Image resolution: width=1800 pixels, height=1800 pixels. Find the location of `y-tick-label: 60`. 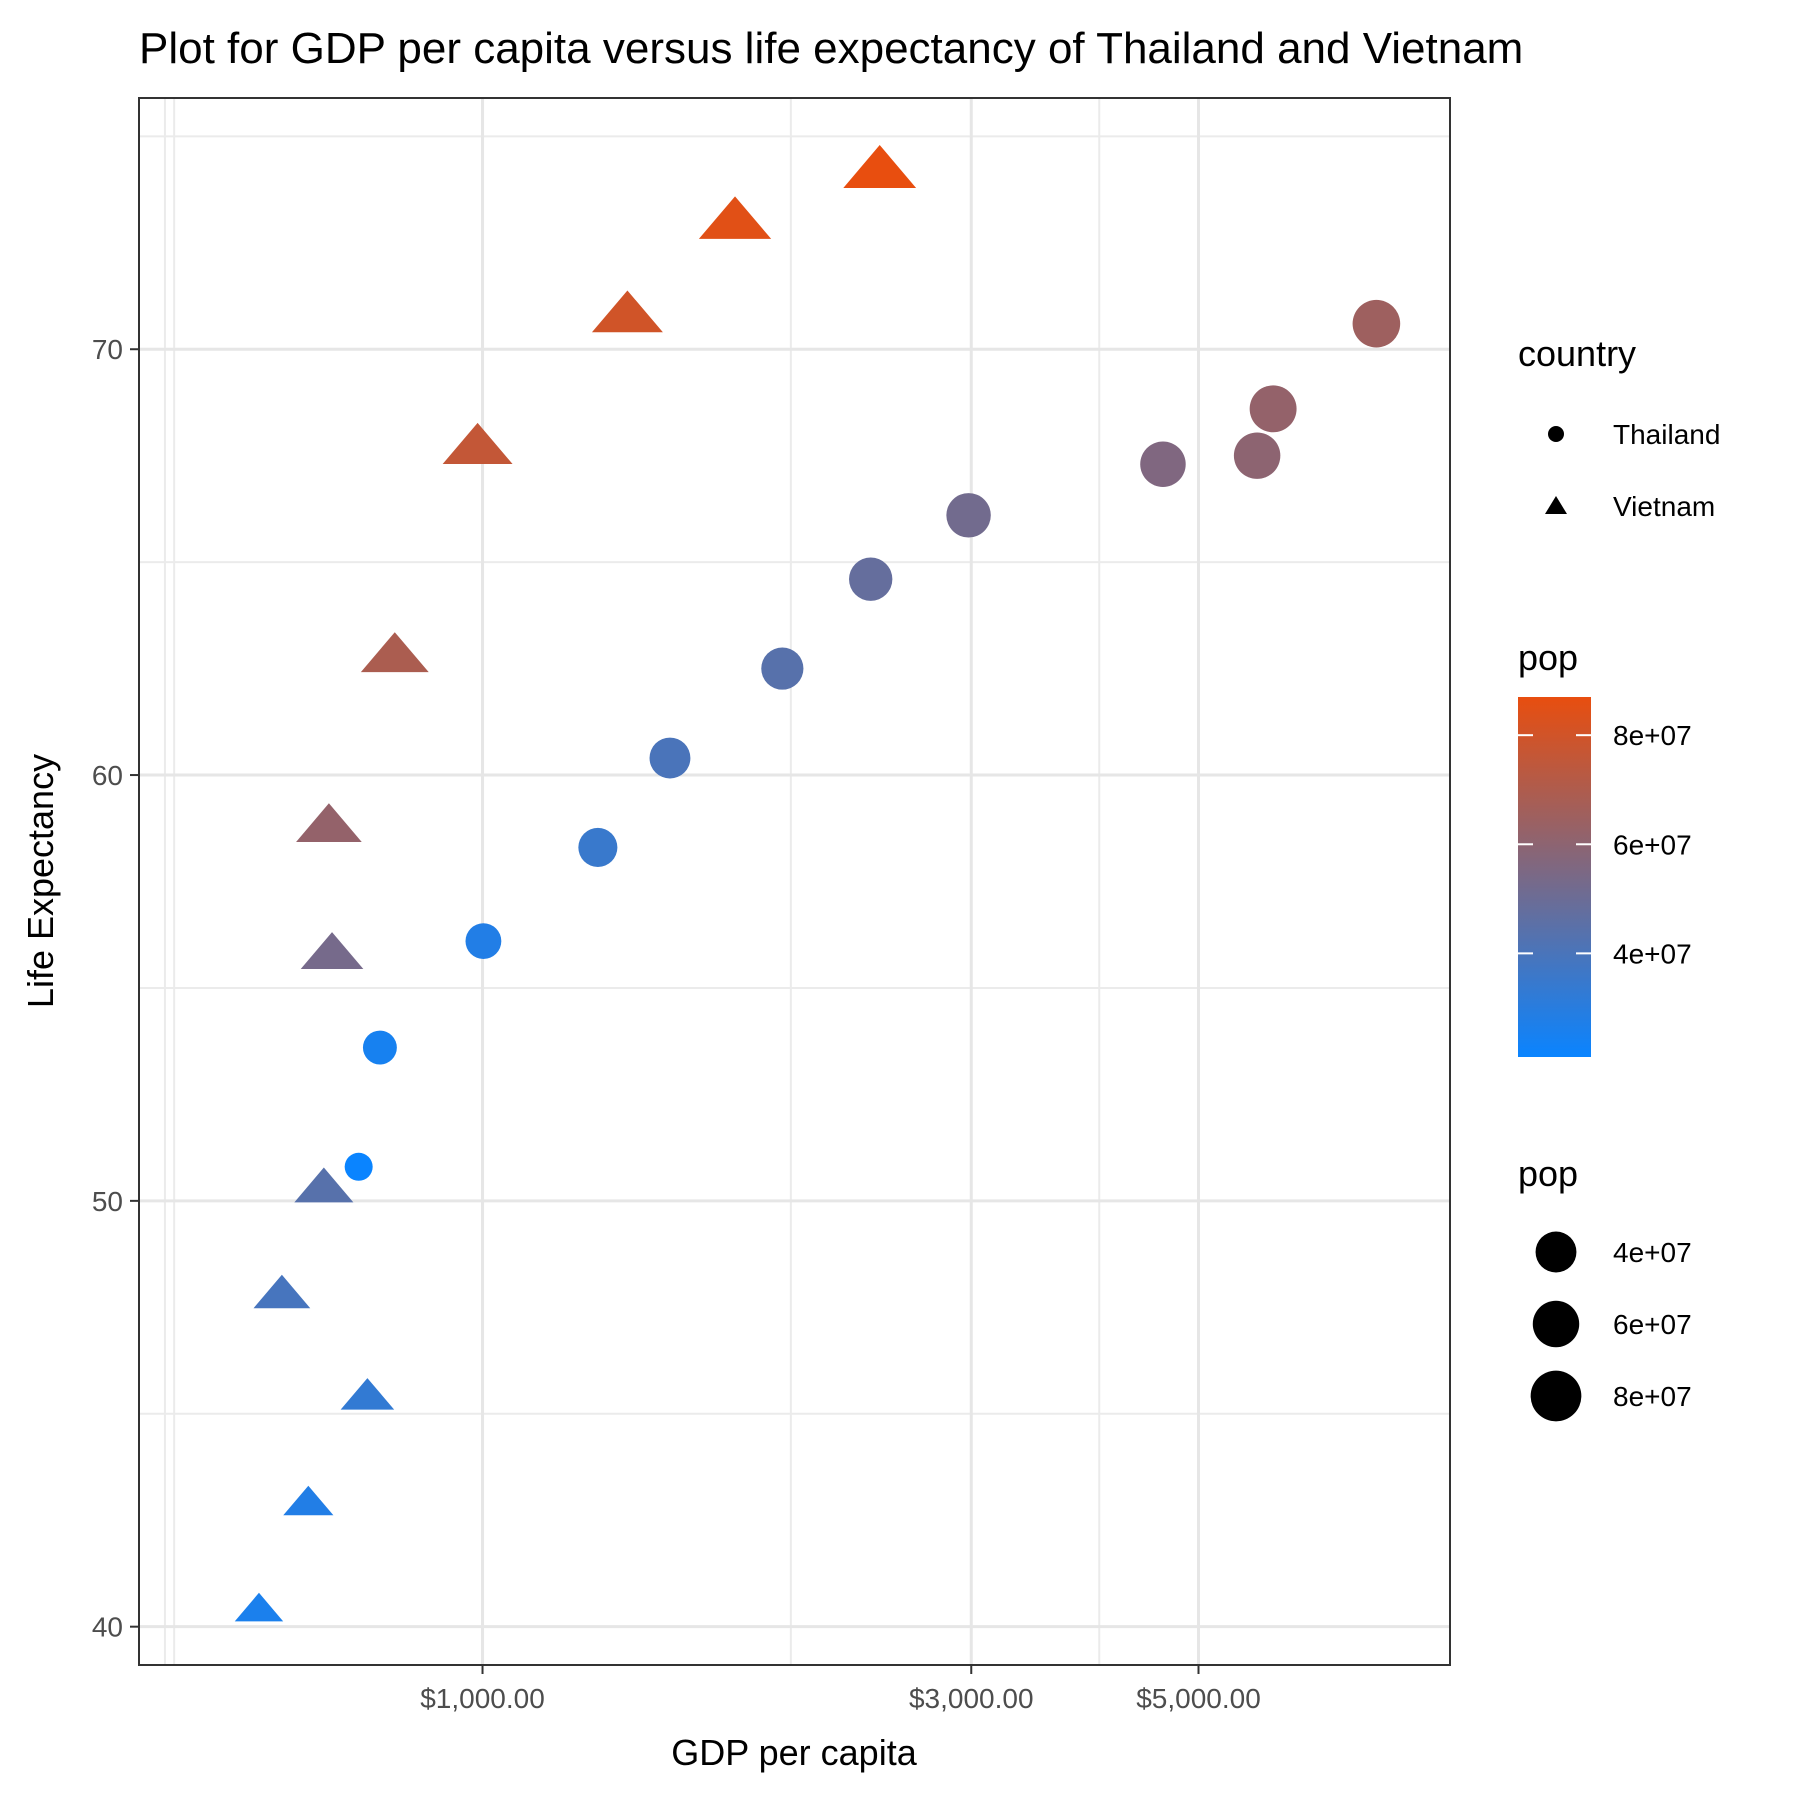

y-tick-label: 60 is located at coordinates (107, 775).